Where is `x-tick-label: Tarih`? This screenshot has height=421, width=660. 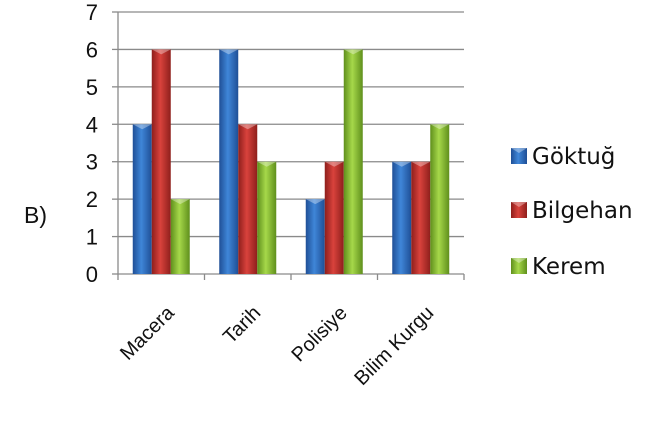 x-tick-label: Tarih is located at coordinates (242, 325).